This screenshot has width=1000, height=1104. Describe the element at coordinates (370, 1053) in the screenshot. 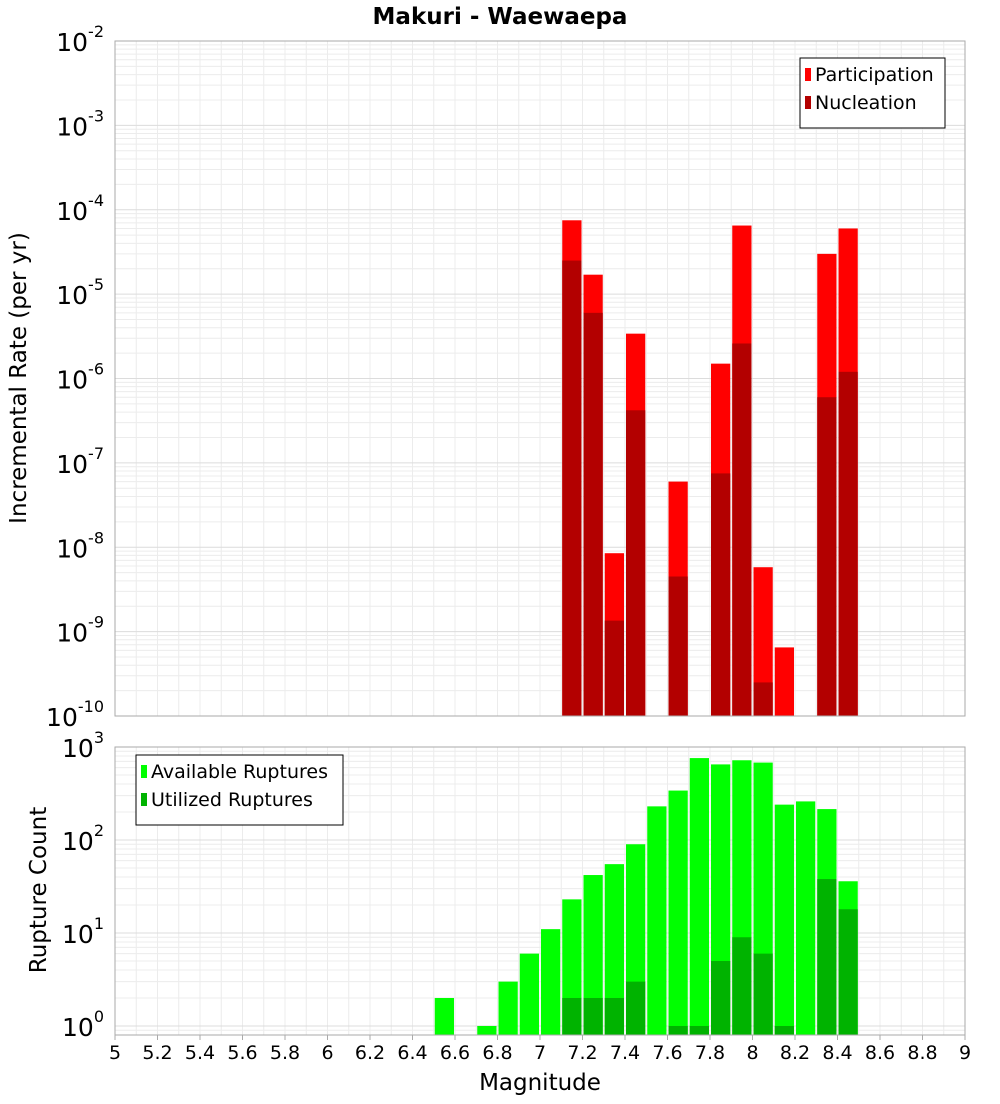

I see `x-tick-label: 6.2` at that location.